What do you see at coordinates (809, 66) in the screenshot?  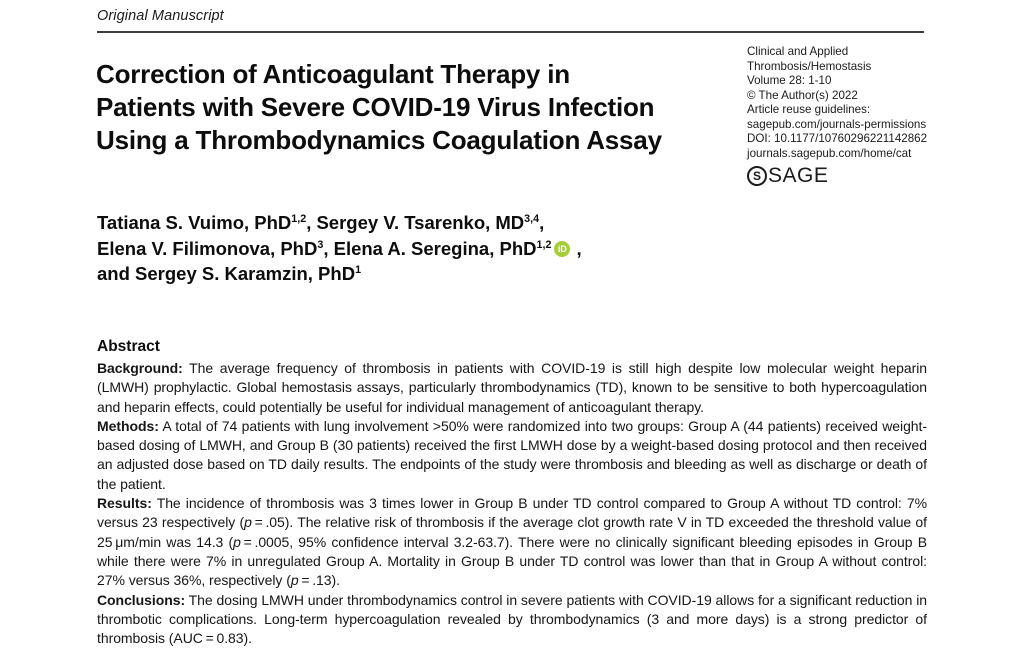 I see `journal-info-line: Thrombosis/Hemostasis` at bounding box center [809, 66].